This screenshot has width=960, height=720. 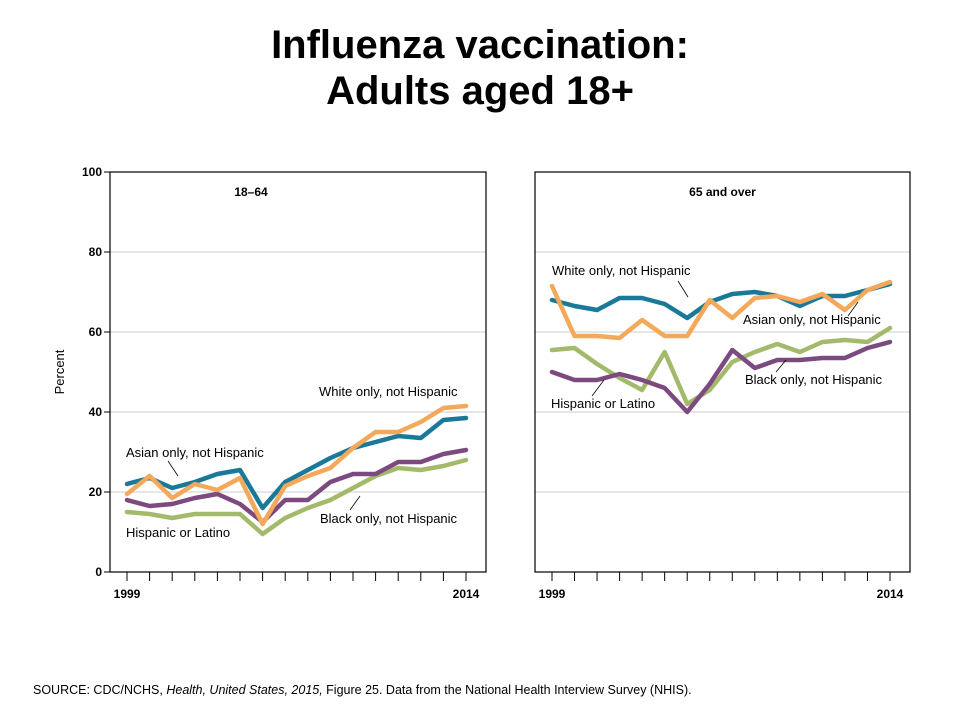 What do you see at coordinates (92, 172) in the screenshot?
I see `y-tick-label: 100` at bounding box center [92, 172].